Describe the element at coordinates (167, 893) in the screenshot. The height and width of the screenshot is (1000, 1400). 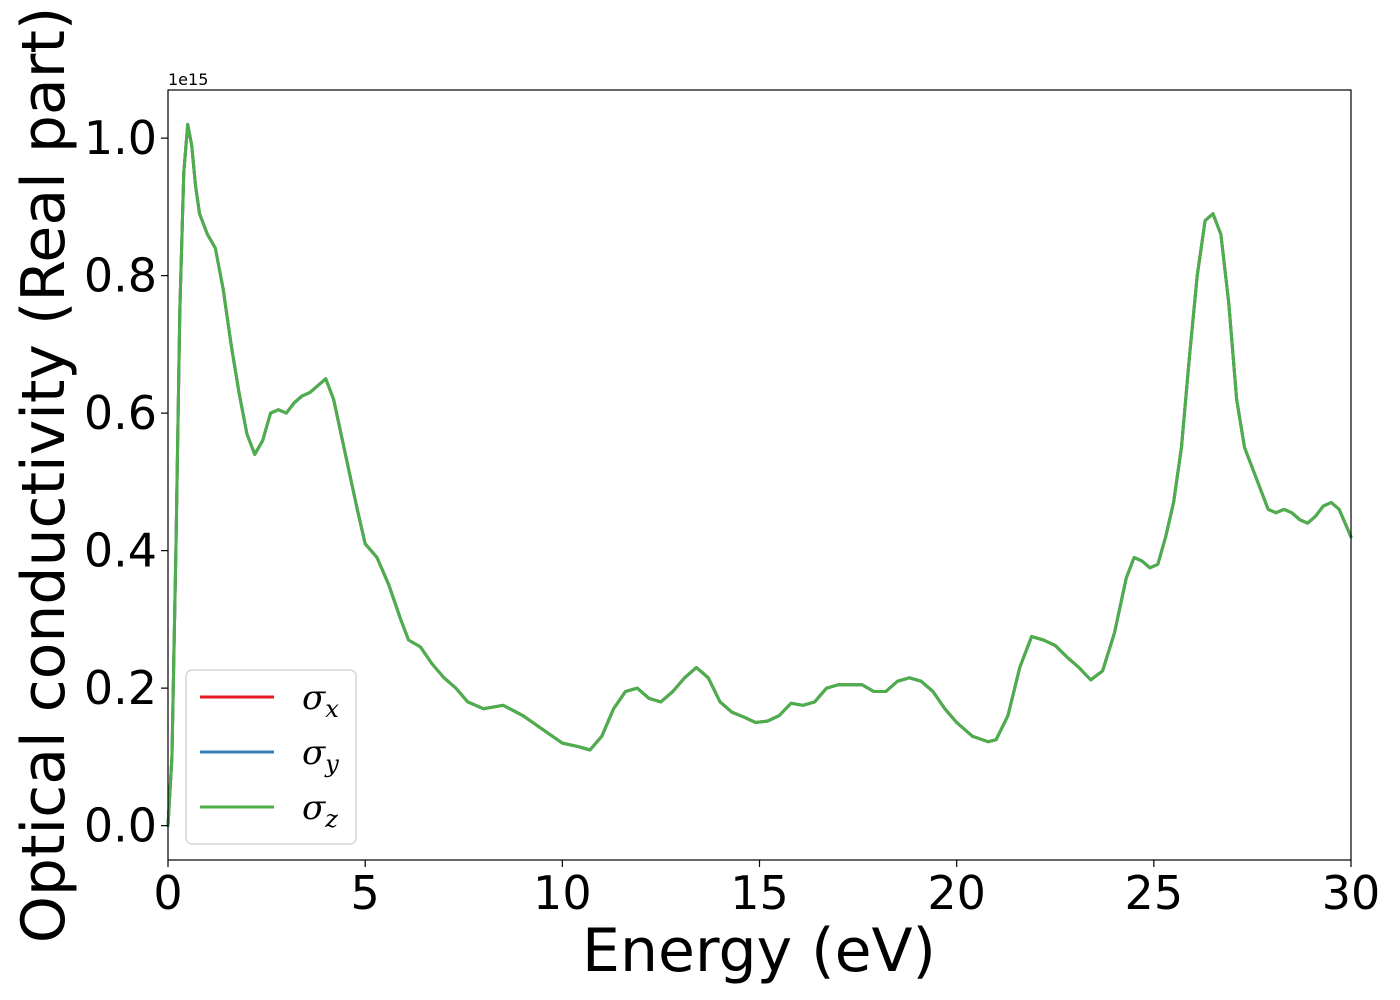
I see `x-tick-label: 0` at that location.